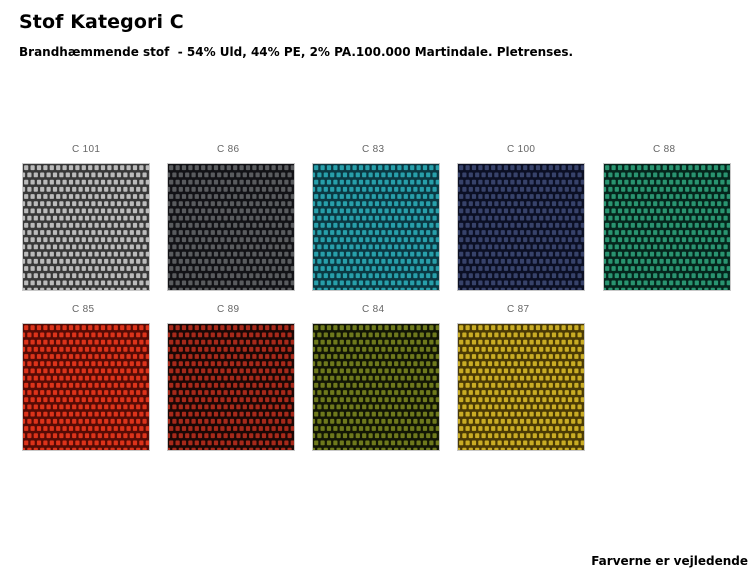  I want to click on swatch-c101: C 101, so click(86, 217).